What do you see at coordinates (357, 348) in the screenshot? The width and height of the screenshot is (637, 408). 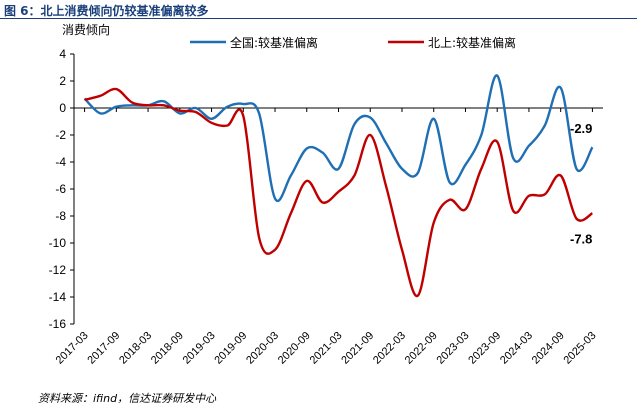 I see `x-tick-label: 2021-09` at bounding box center [357, 348].